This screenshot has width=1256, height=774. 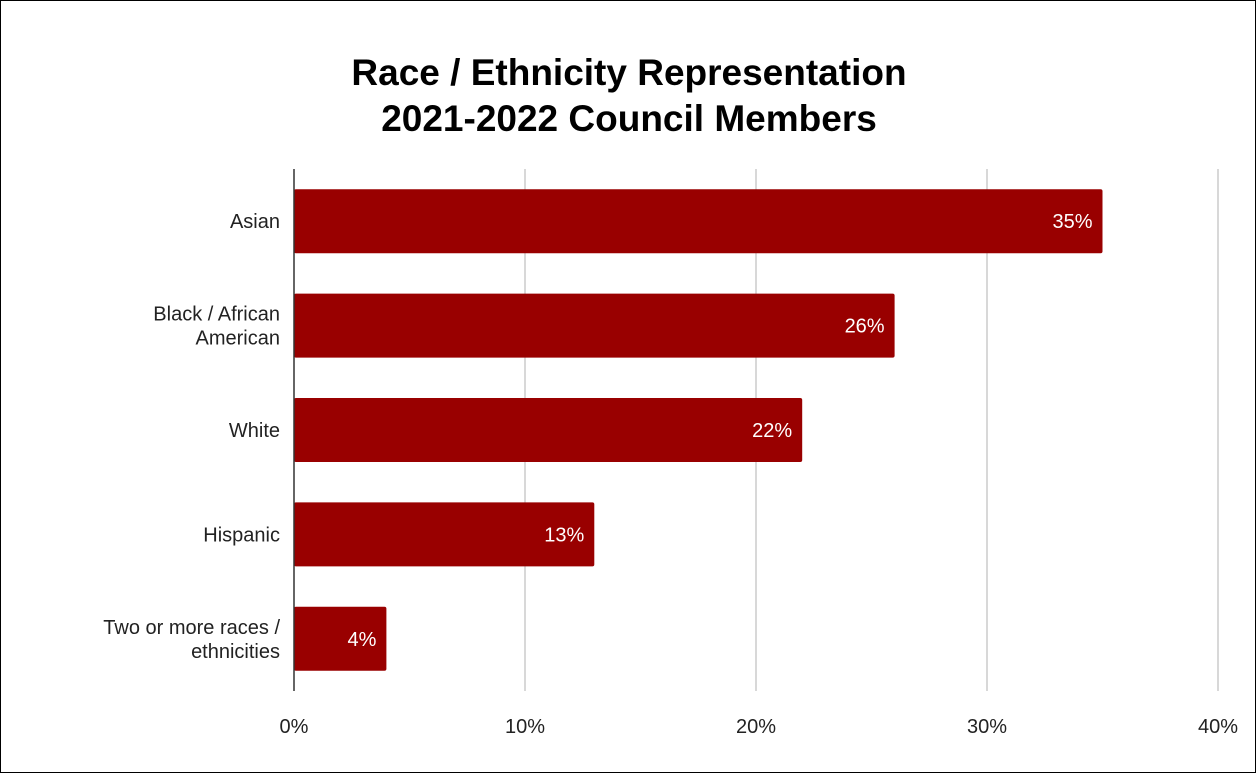 I want to click on category-label: Asian, so click(x=255, y=222).